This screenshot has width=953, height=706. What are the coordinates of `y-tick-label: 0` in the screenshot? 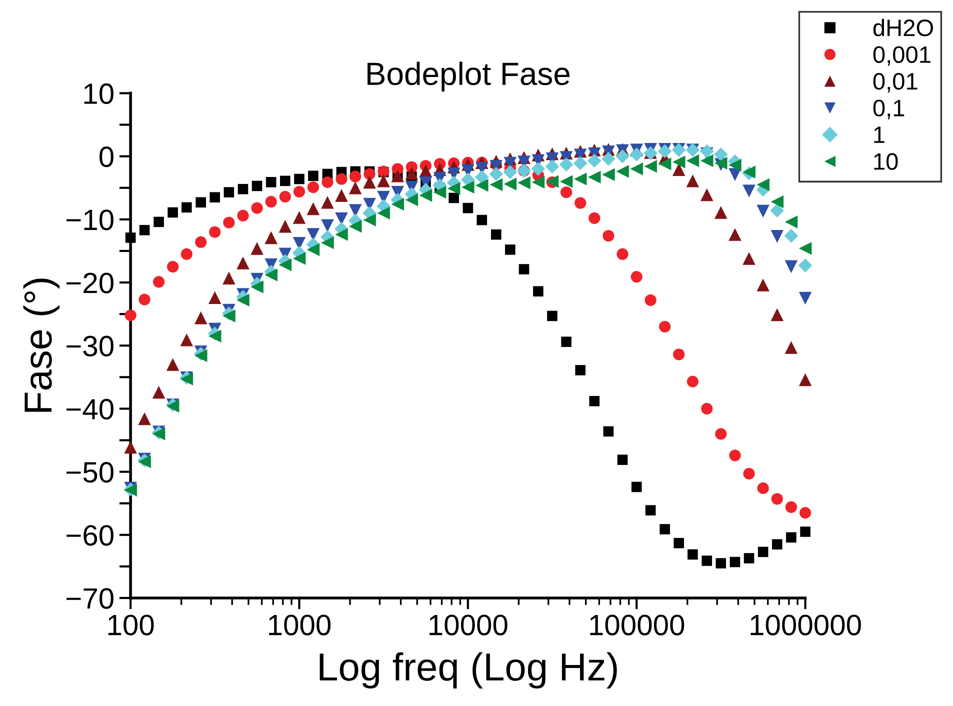 It's located at (107, 157).